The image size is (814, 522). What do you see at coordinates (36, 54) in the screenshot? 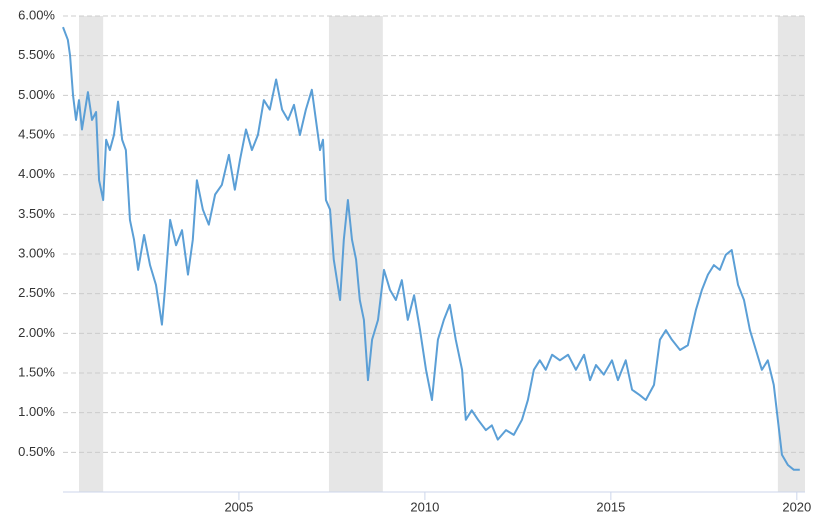
I see `y-tick-label: 5.50%` at bounding box center [36, 54].